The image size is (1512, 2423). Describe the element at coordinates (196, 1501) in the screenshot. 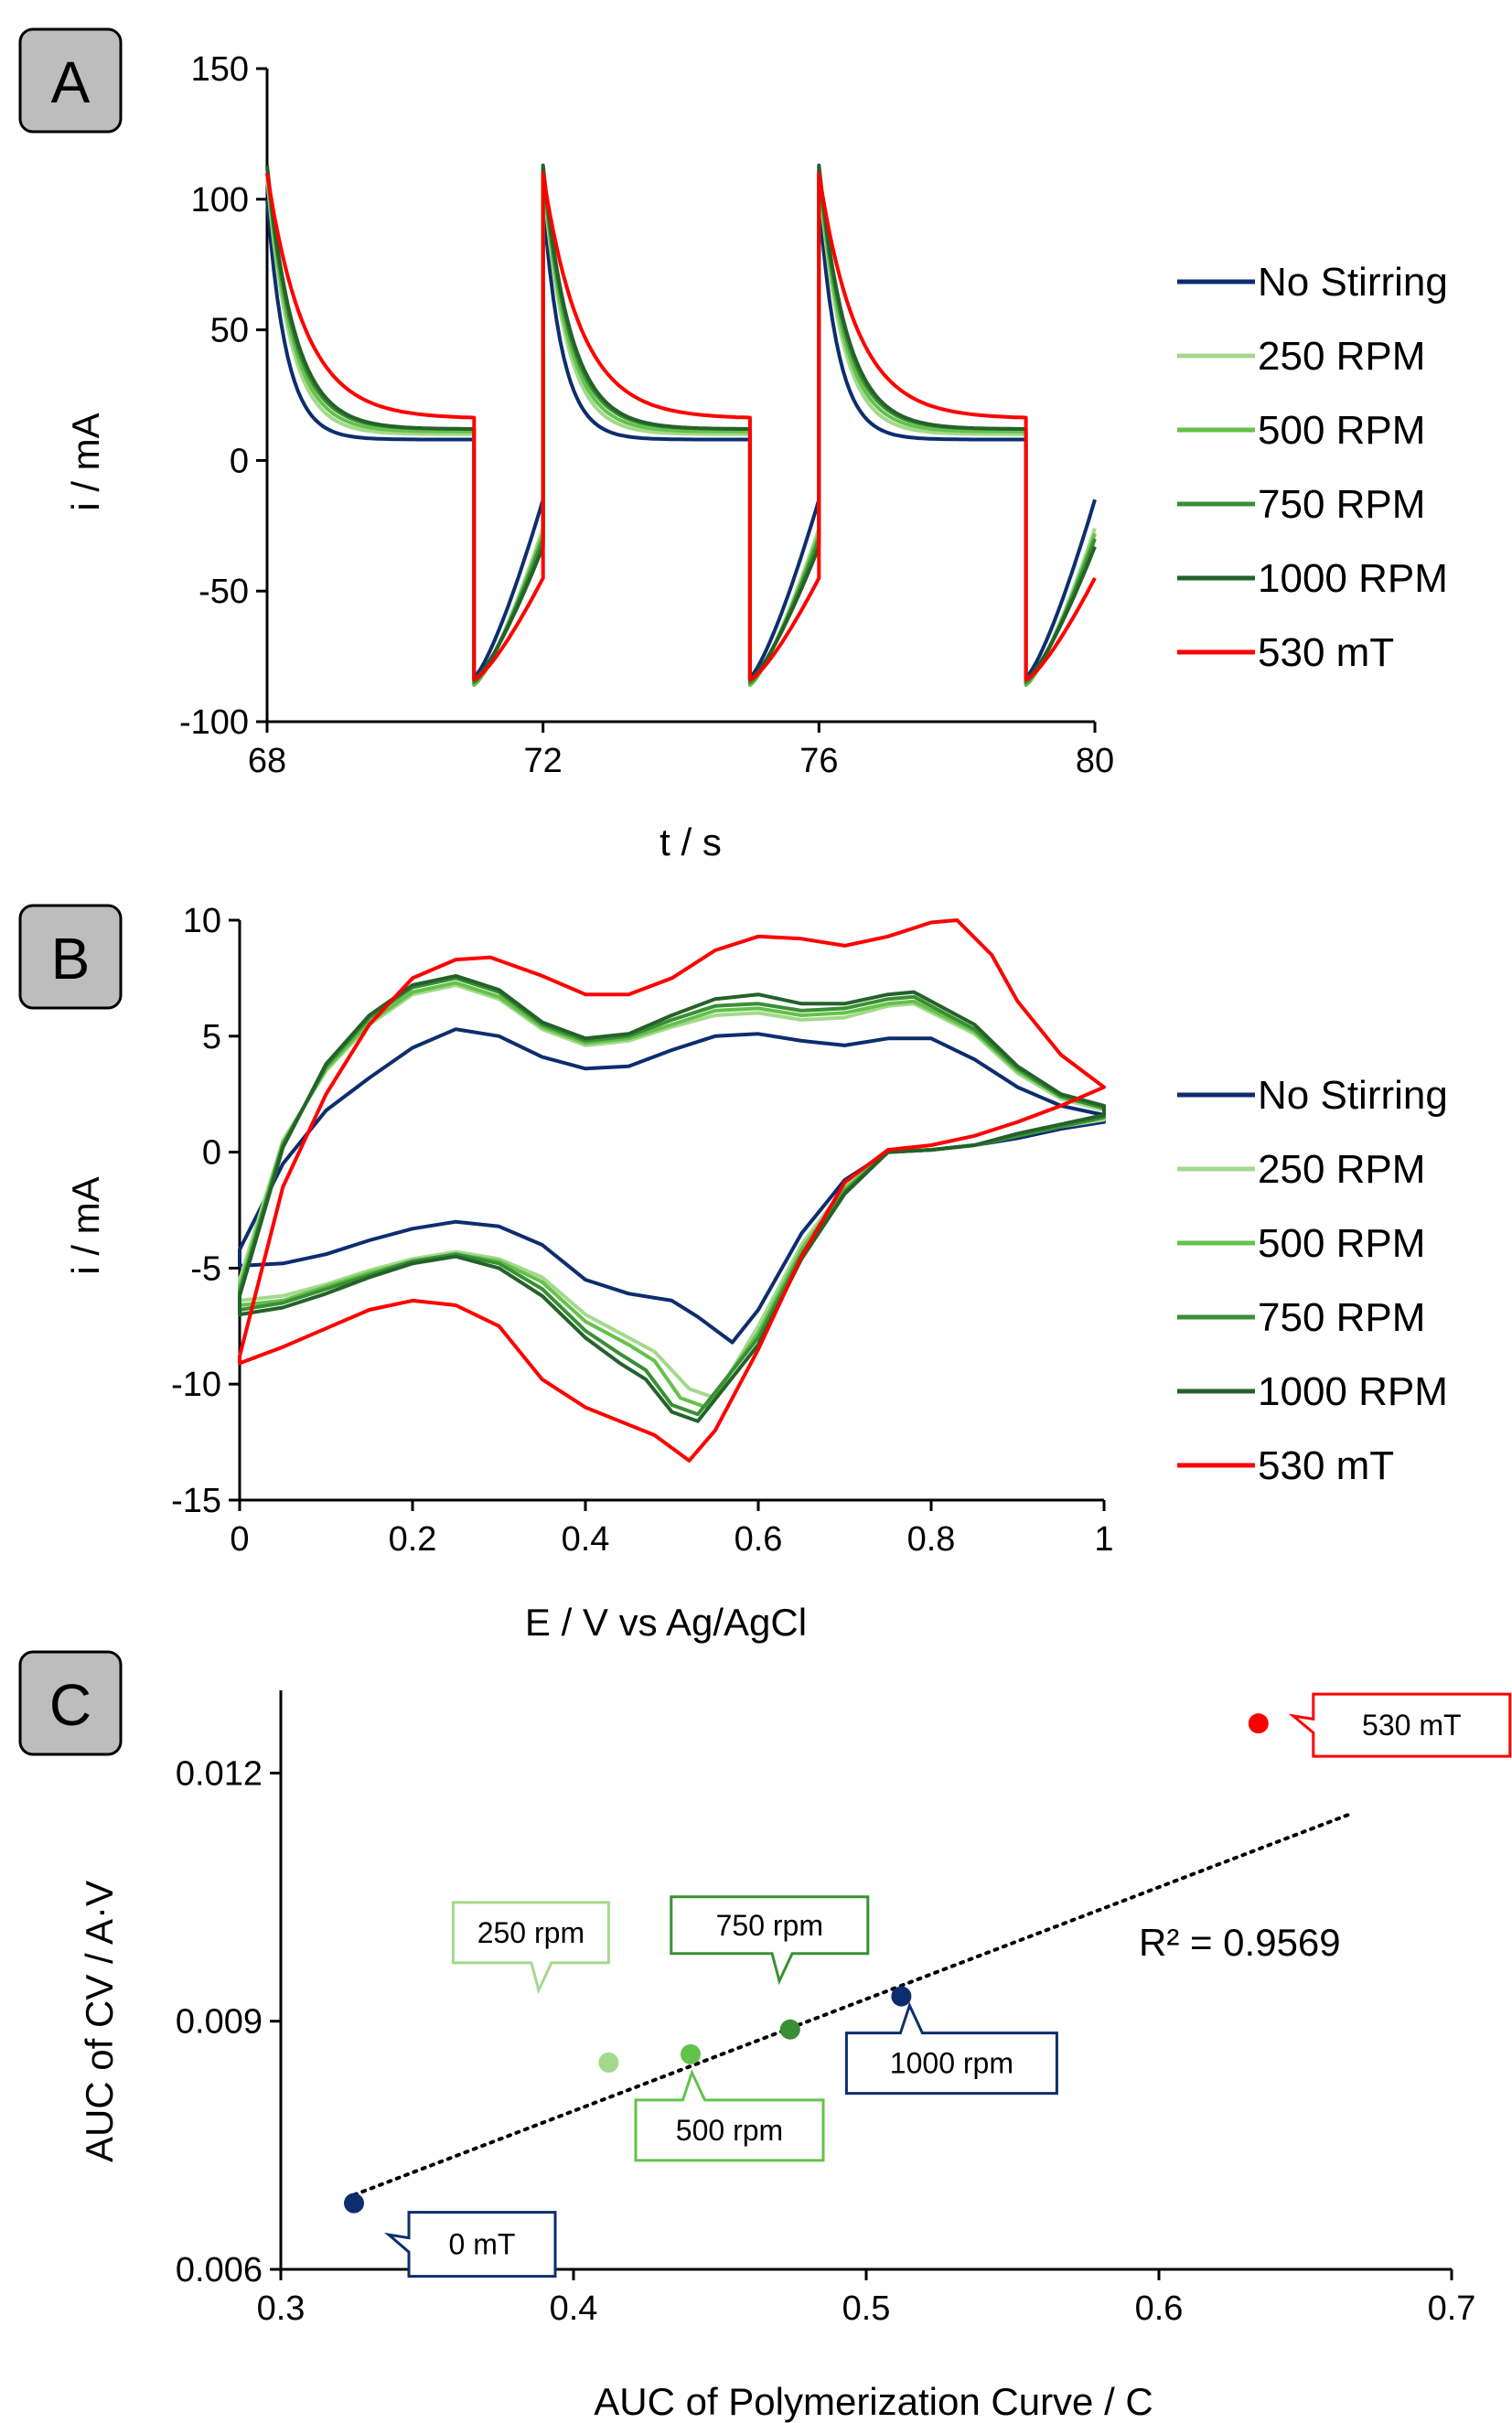

I see `panel-b-y-tick-label: -15` at that location.